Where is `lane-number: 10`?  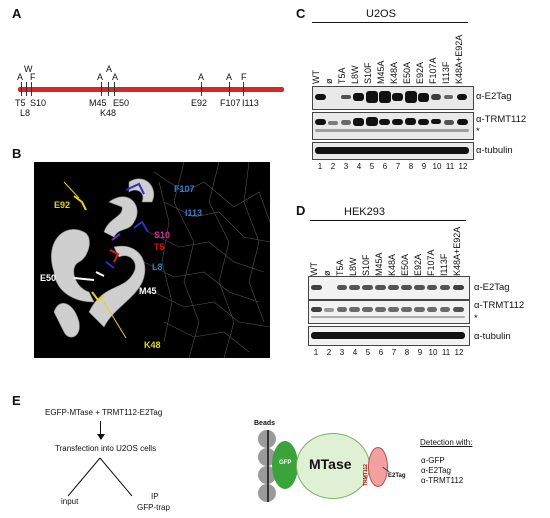 lane-number: 10 is located at coordinates (433, 352).